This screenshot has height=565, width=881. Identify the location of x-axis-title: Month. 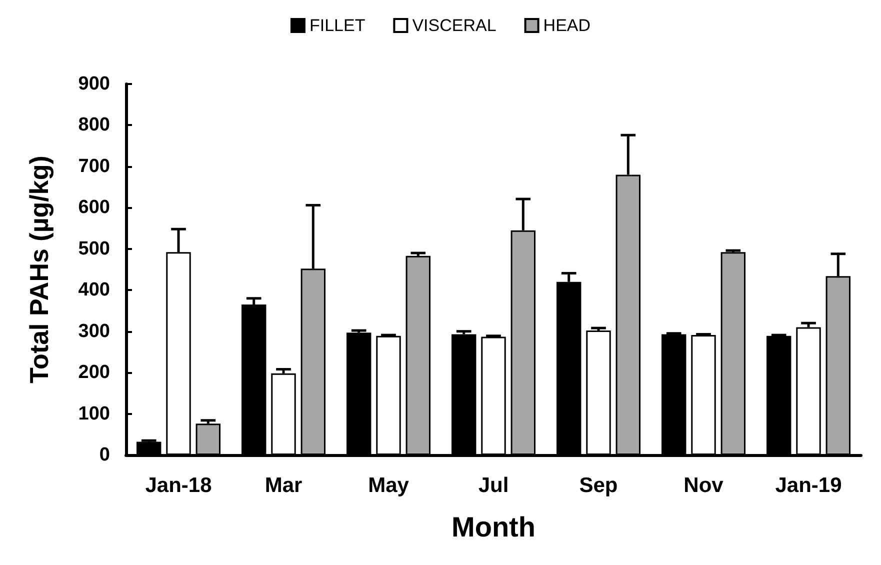
(494, 527).